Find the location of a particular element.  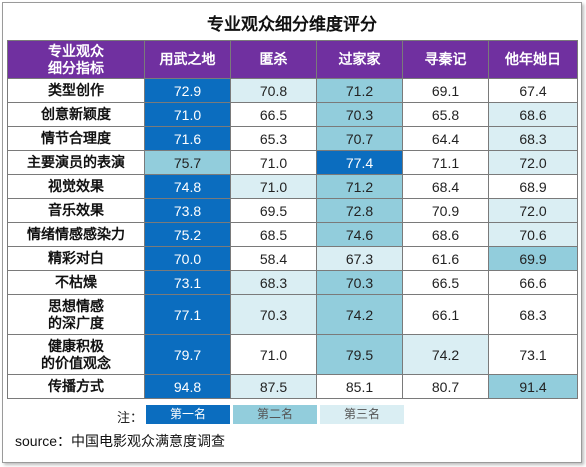

score-cell: 68.6 is located at coordinates (445, 234).